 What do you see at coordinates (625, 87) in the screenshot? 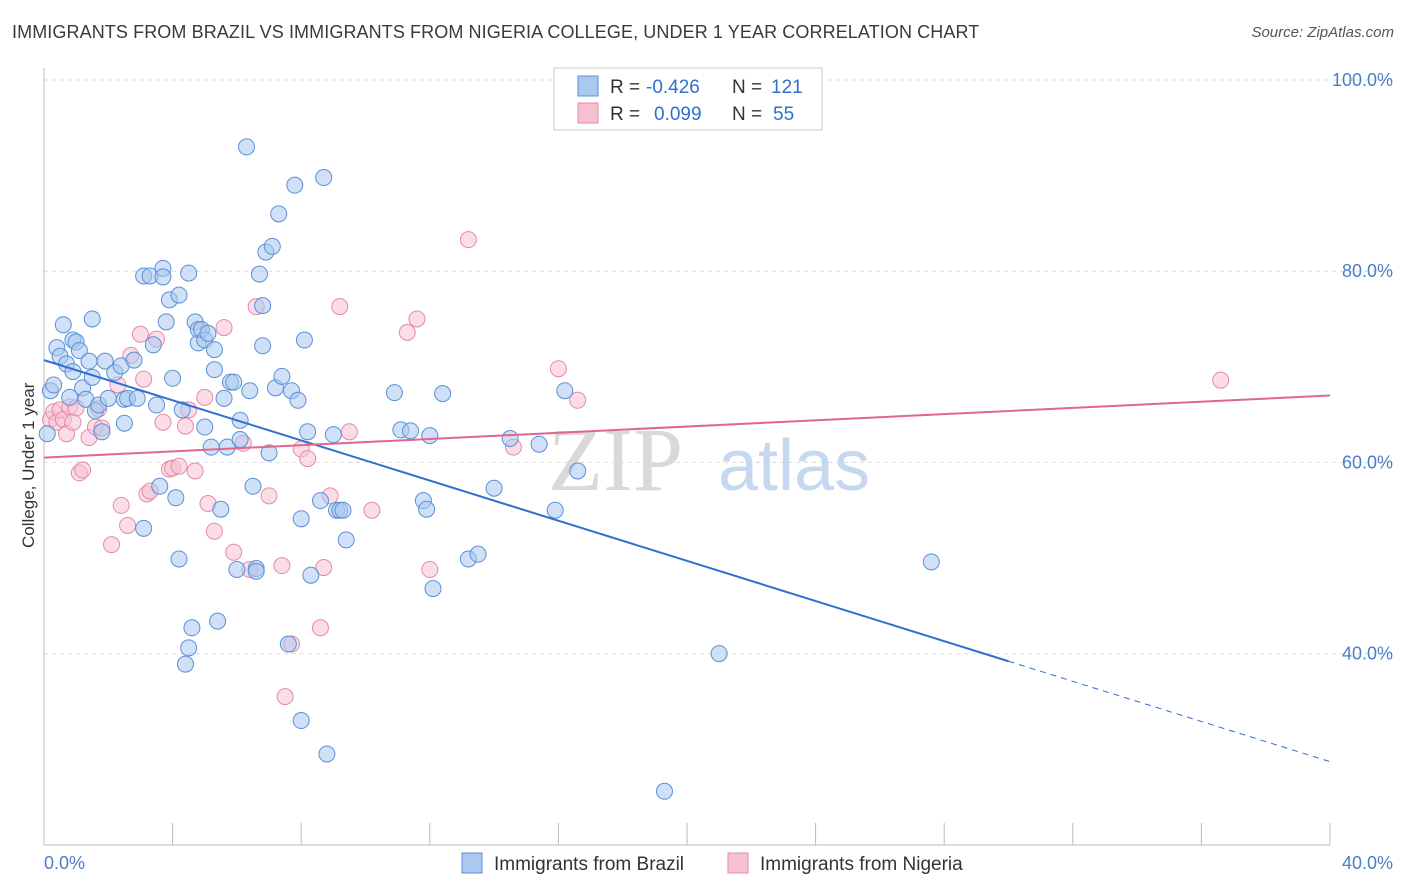
I see `legend-r-label-1: R =` at bounding box center [625, 87].